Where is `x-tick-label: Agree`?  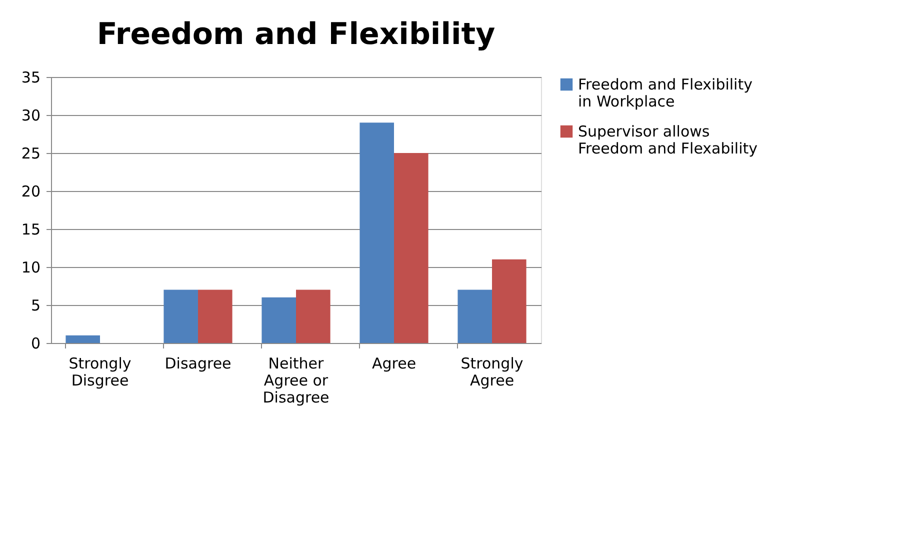
x-tick-label: Agree is located at coordinates (394, 363).